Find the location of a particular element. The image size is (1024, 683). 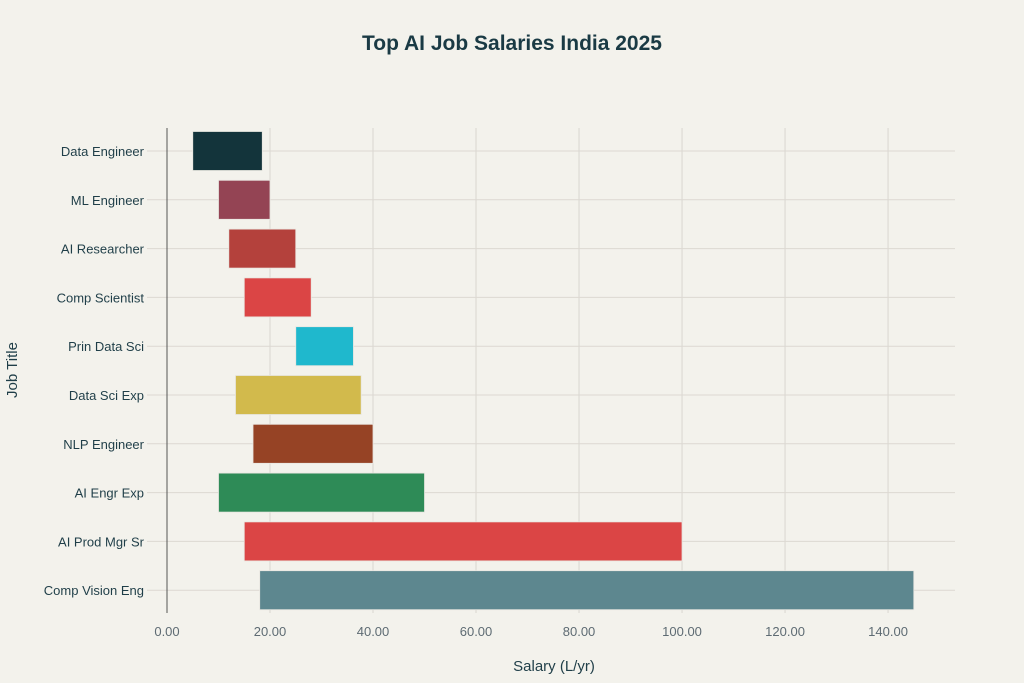

y-tick-label: Comp Scientist is located at coordinates (101, 297).